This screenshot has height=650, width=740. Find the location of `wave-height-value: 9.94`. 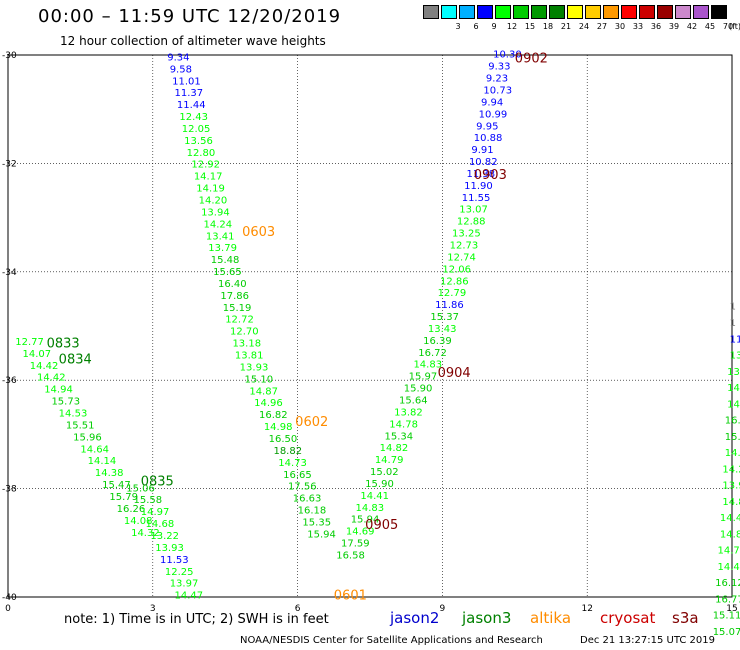

wave-height-value: 9.94 is located at coordinates (492, 102).